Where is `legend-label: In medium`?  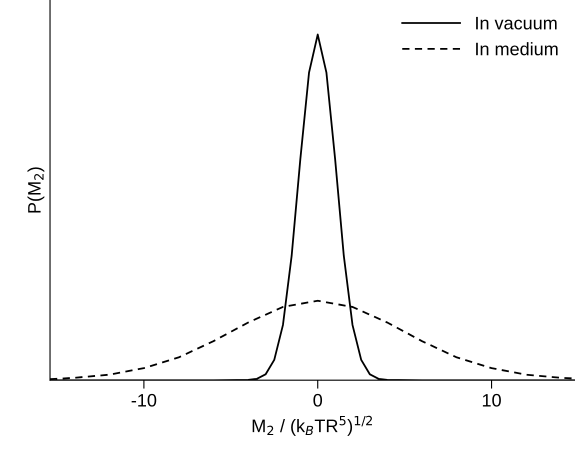 legend-label: In medium is located at coordinates (517, 49).